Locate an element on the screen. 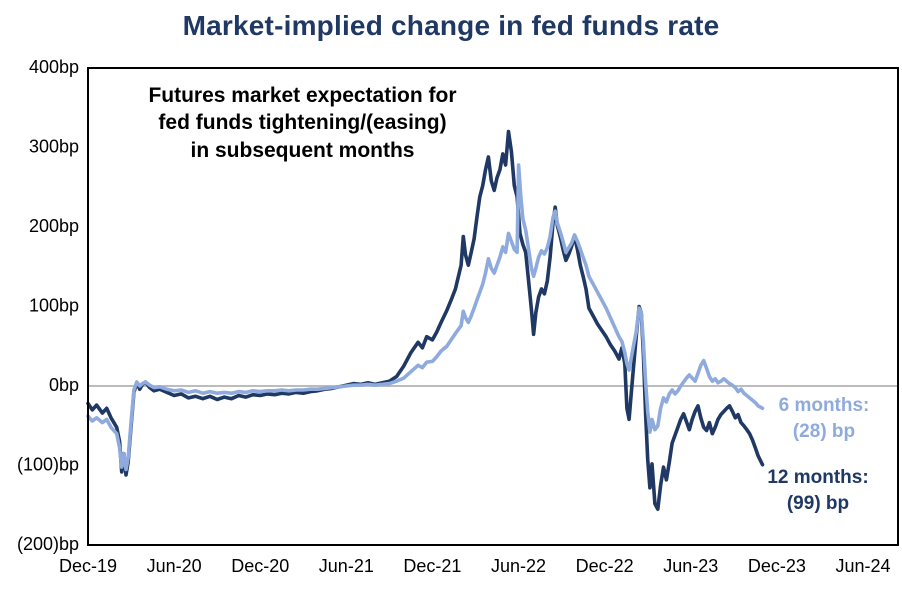  y-tick-label: 300bp is located at coordinates (54, 146).